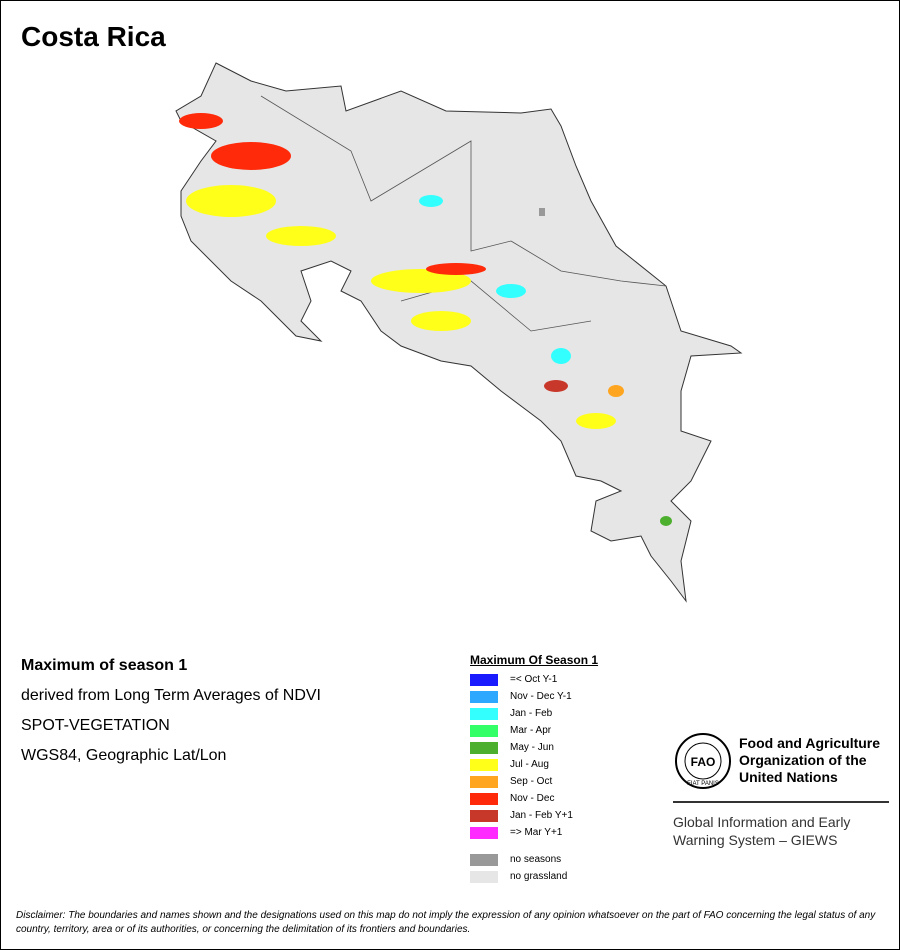 The height and width of the screenshot is (950, 900). I want to click on info-line: SPOT-VEGETATION, so click(95, 725).